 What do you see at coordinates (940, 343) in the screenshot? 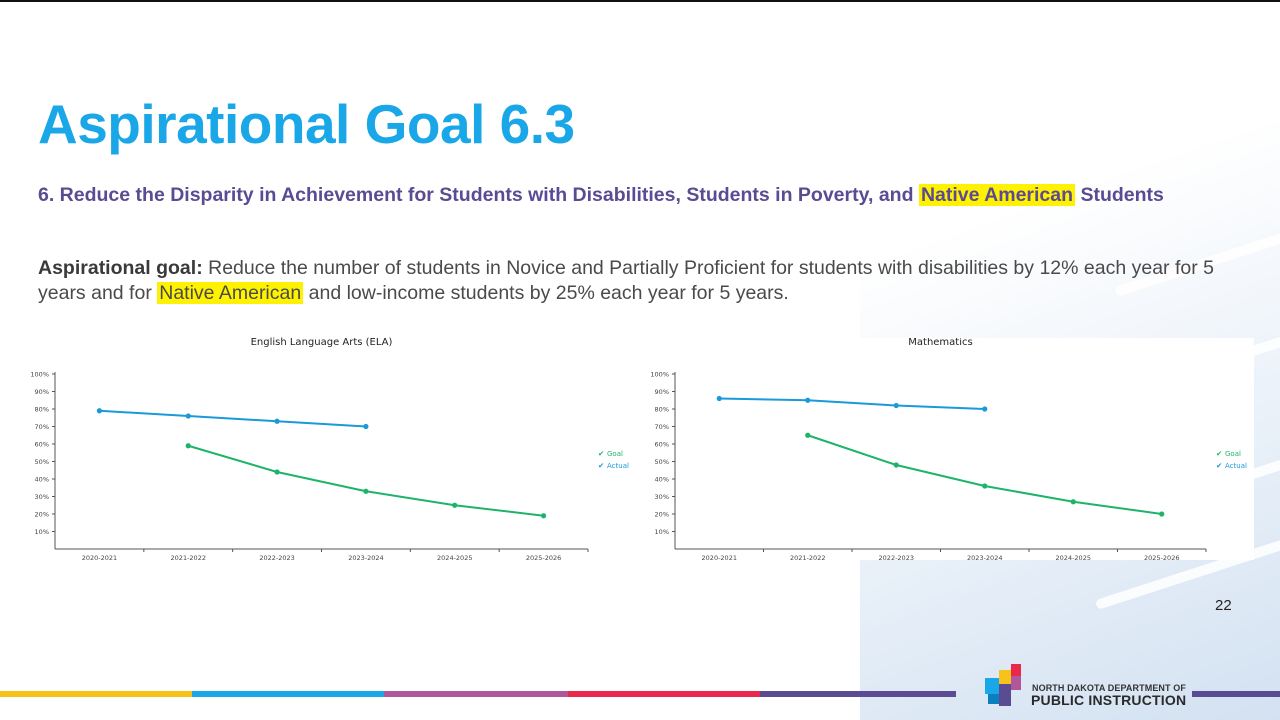
I see `chart-title: Mathematics` at bounding box center [940, 343].